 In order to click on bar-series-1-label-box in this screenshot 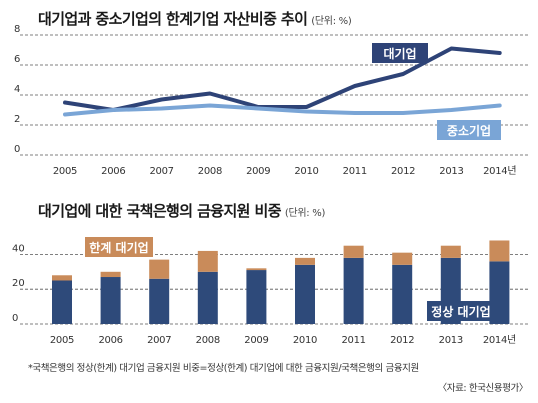, I will do `click(461, 311)`.